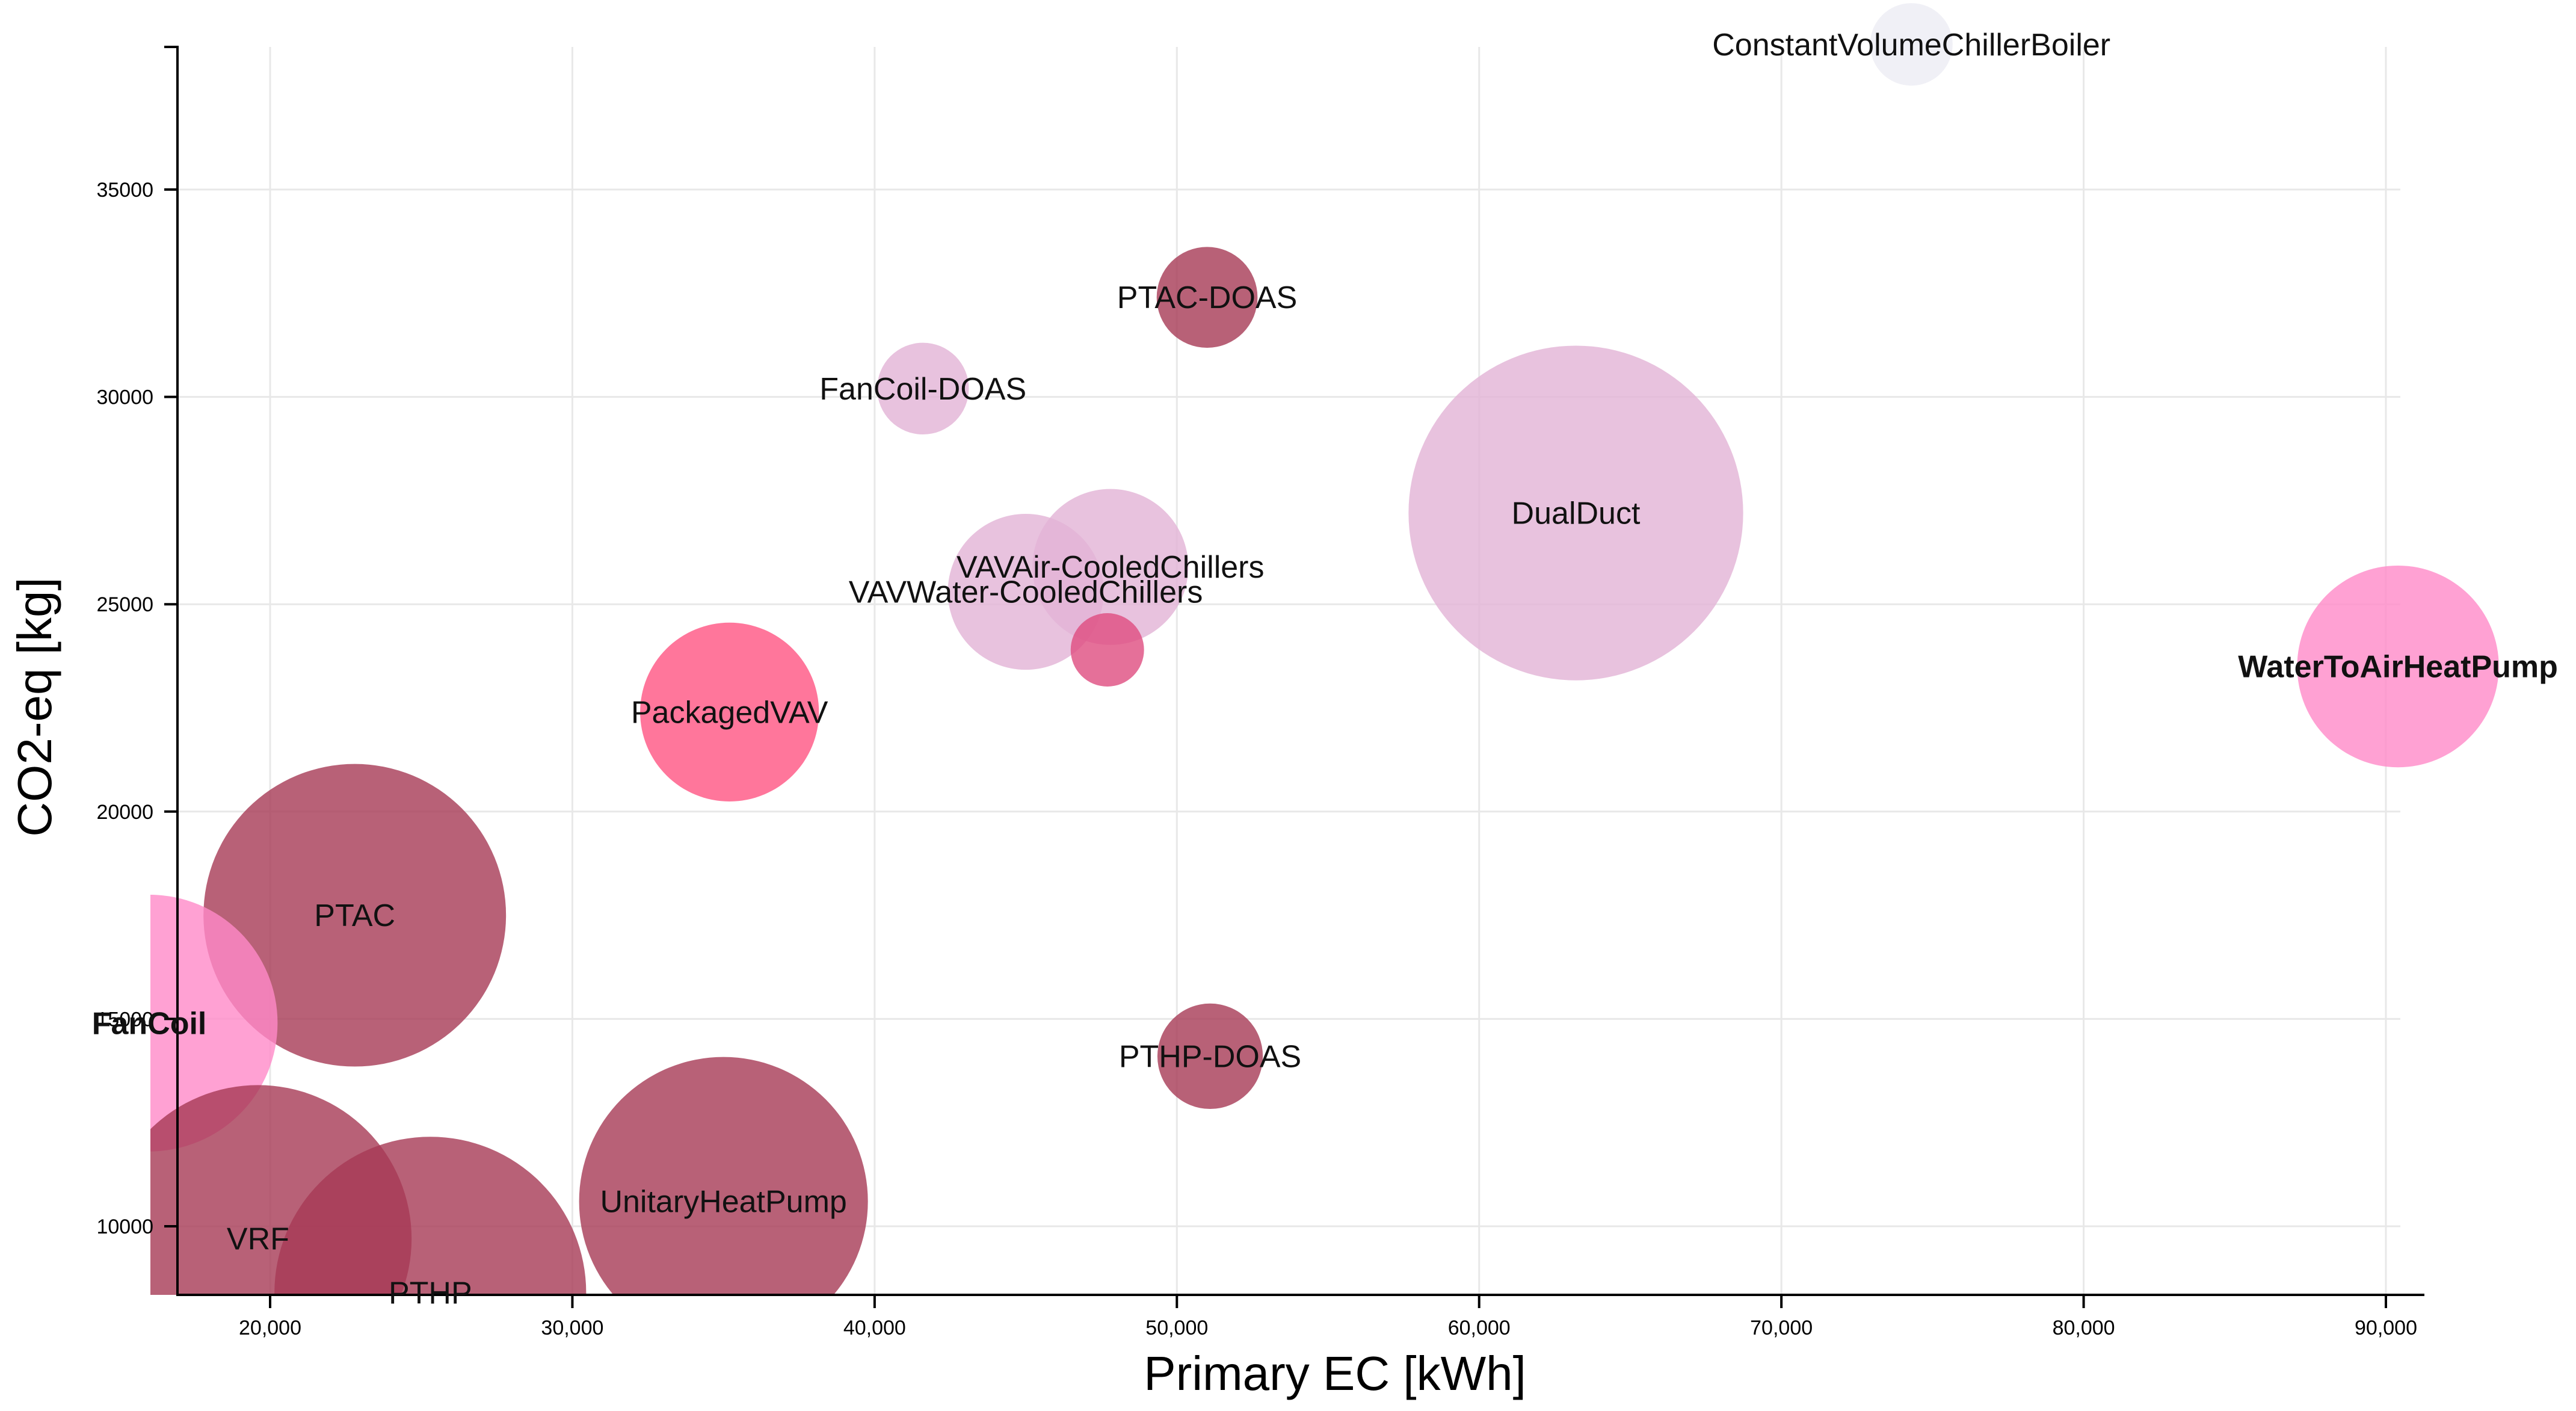 Image resolution: width=2576 pixels, height=1411 pixels. I want to click on x-tick-label-7: 90,000, so click(2386, 1328).